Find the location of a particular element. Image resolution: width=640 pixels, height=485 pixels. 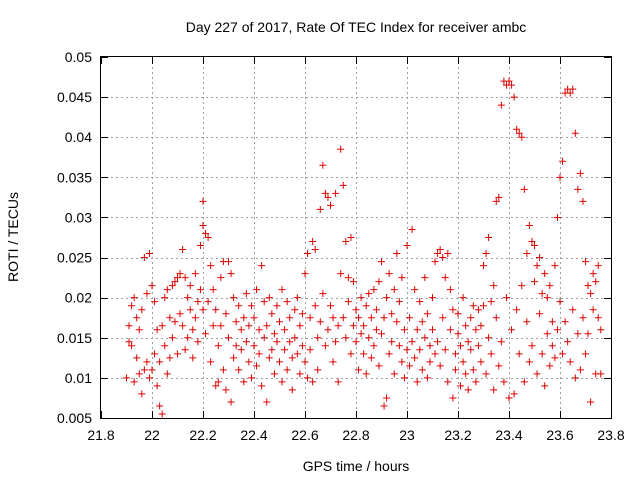

x-tick-label: 22.6 is located at coordinates (304, 435).